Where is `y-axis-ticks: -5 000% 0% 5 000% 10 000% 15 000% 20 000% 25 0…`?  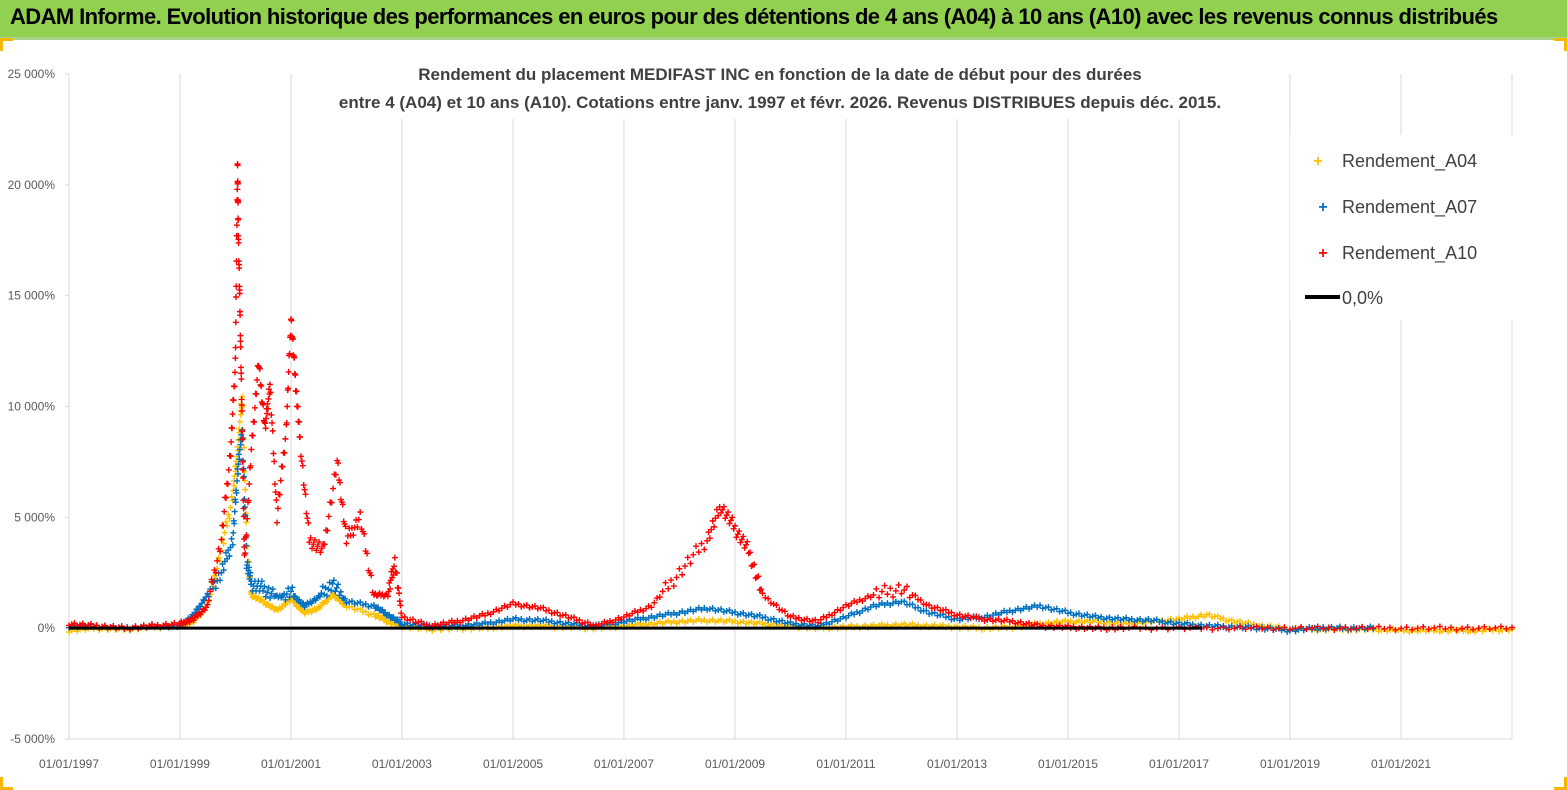 y-axis-ticks: -5 000% 0% 5 000% 10 000% 15 000% 20 000% 25 0… is located at coordinates (32, 406).